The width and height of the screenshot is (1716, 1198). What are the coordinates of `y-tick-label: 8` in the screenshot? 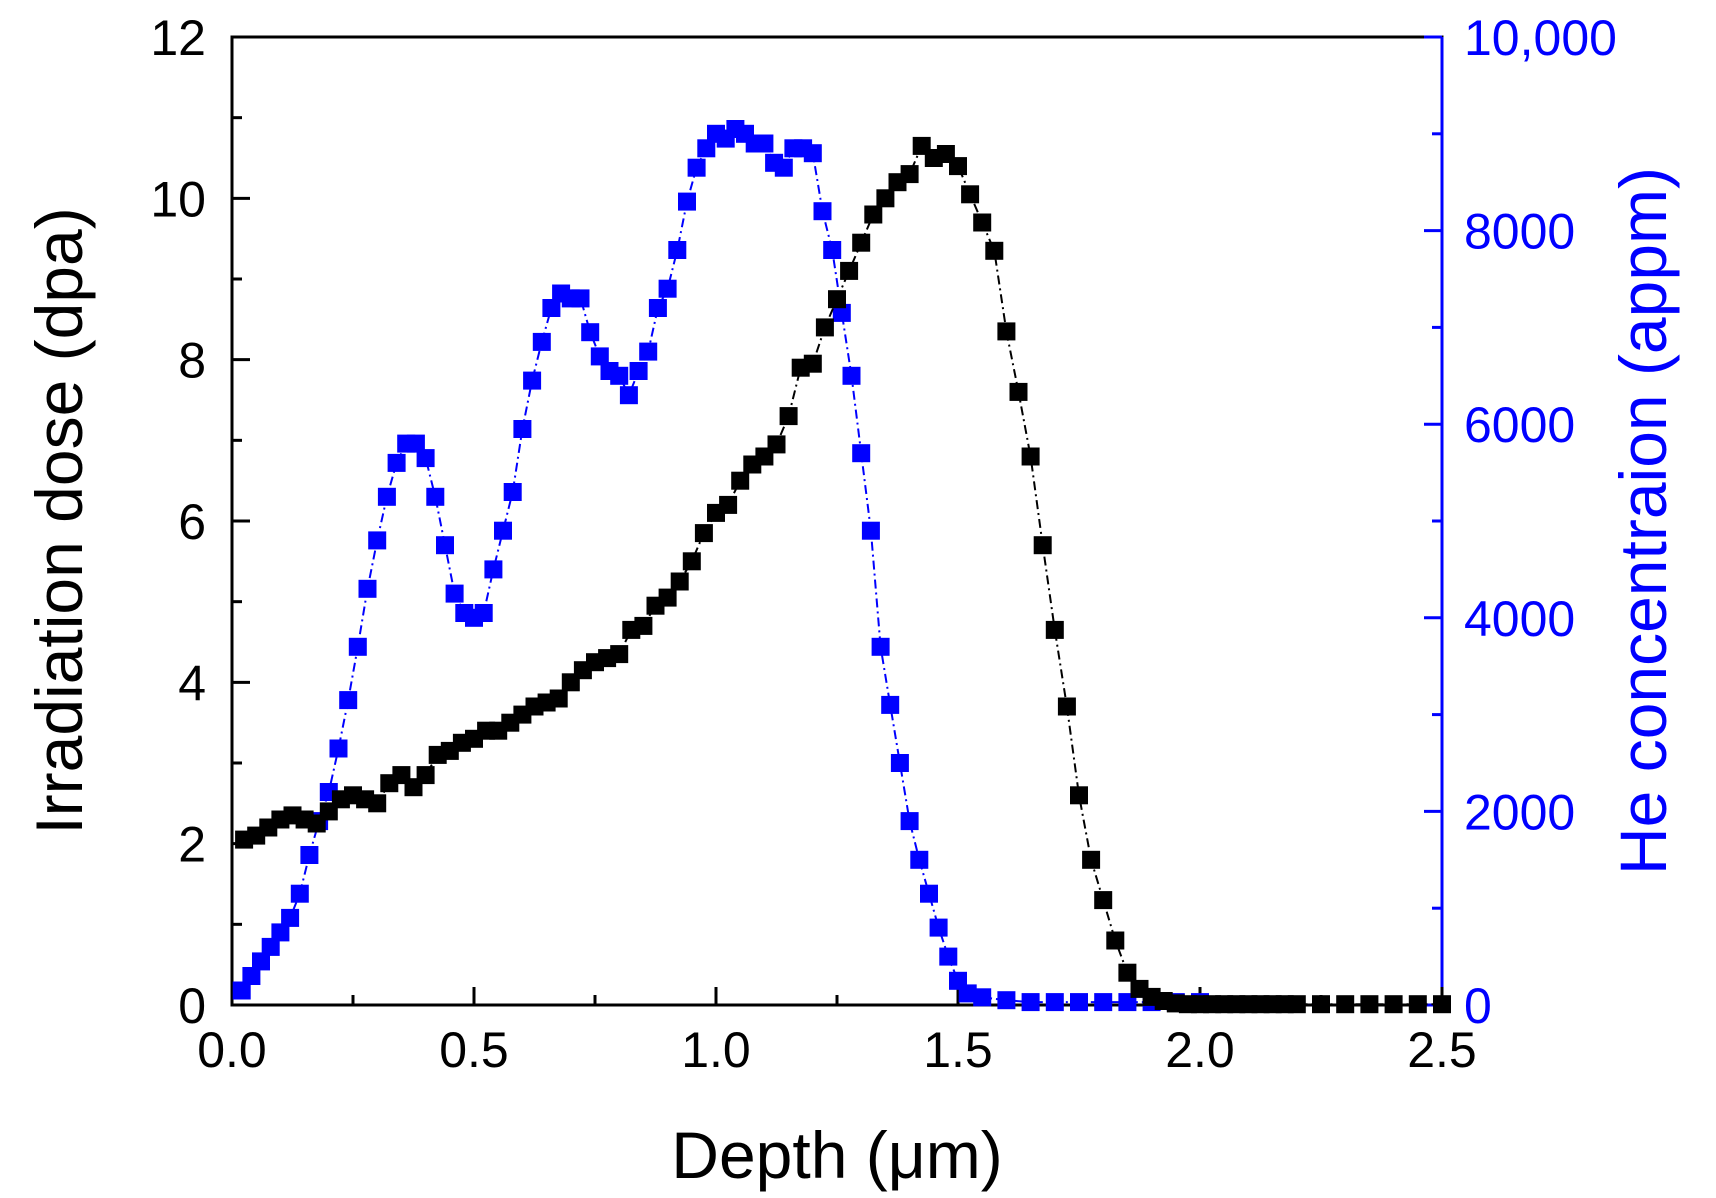 It's located at (192, 361).